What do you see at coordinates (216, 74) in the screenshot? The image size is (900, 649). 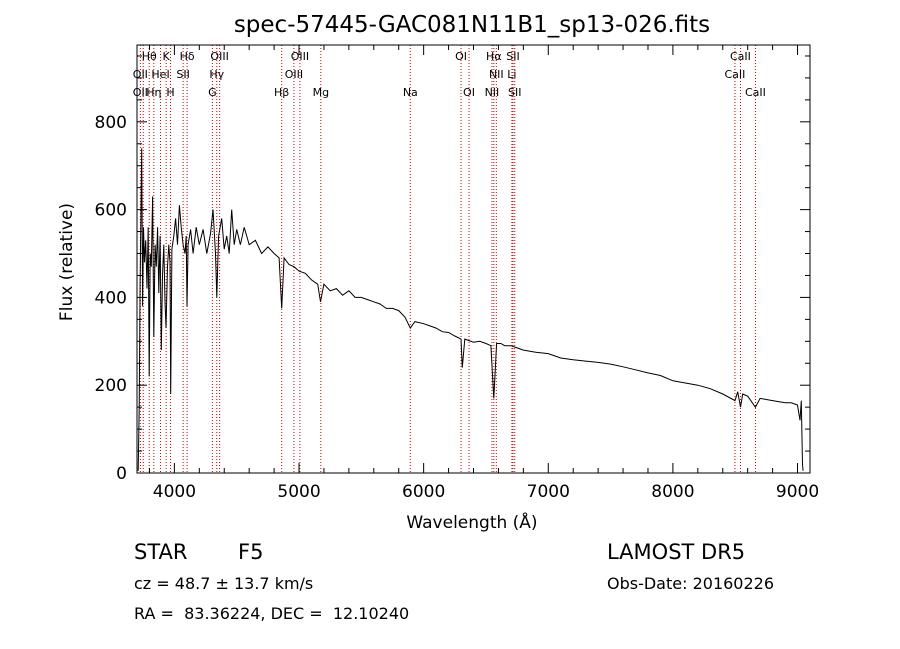 I see `line-label: Hγ` at bounding box center [216, 74].